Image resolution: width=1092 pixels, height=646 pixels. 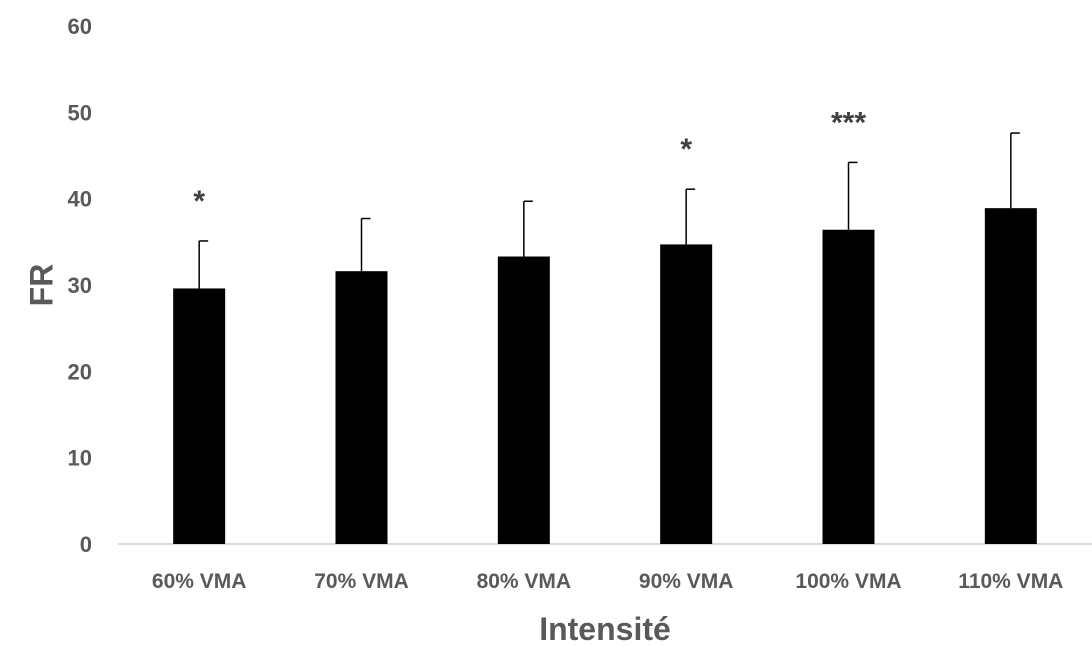 I want to click on x-tick-label: 100% VMA, so click(x=848, y=581).